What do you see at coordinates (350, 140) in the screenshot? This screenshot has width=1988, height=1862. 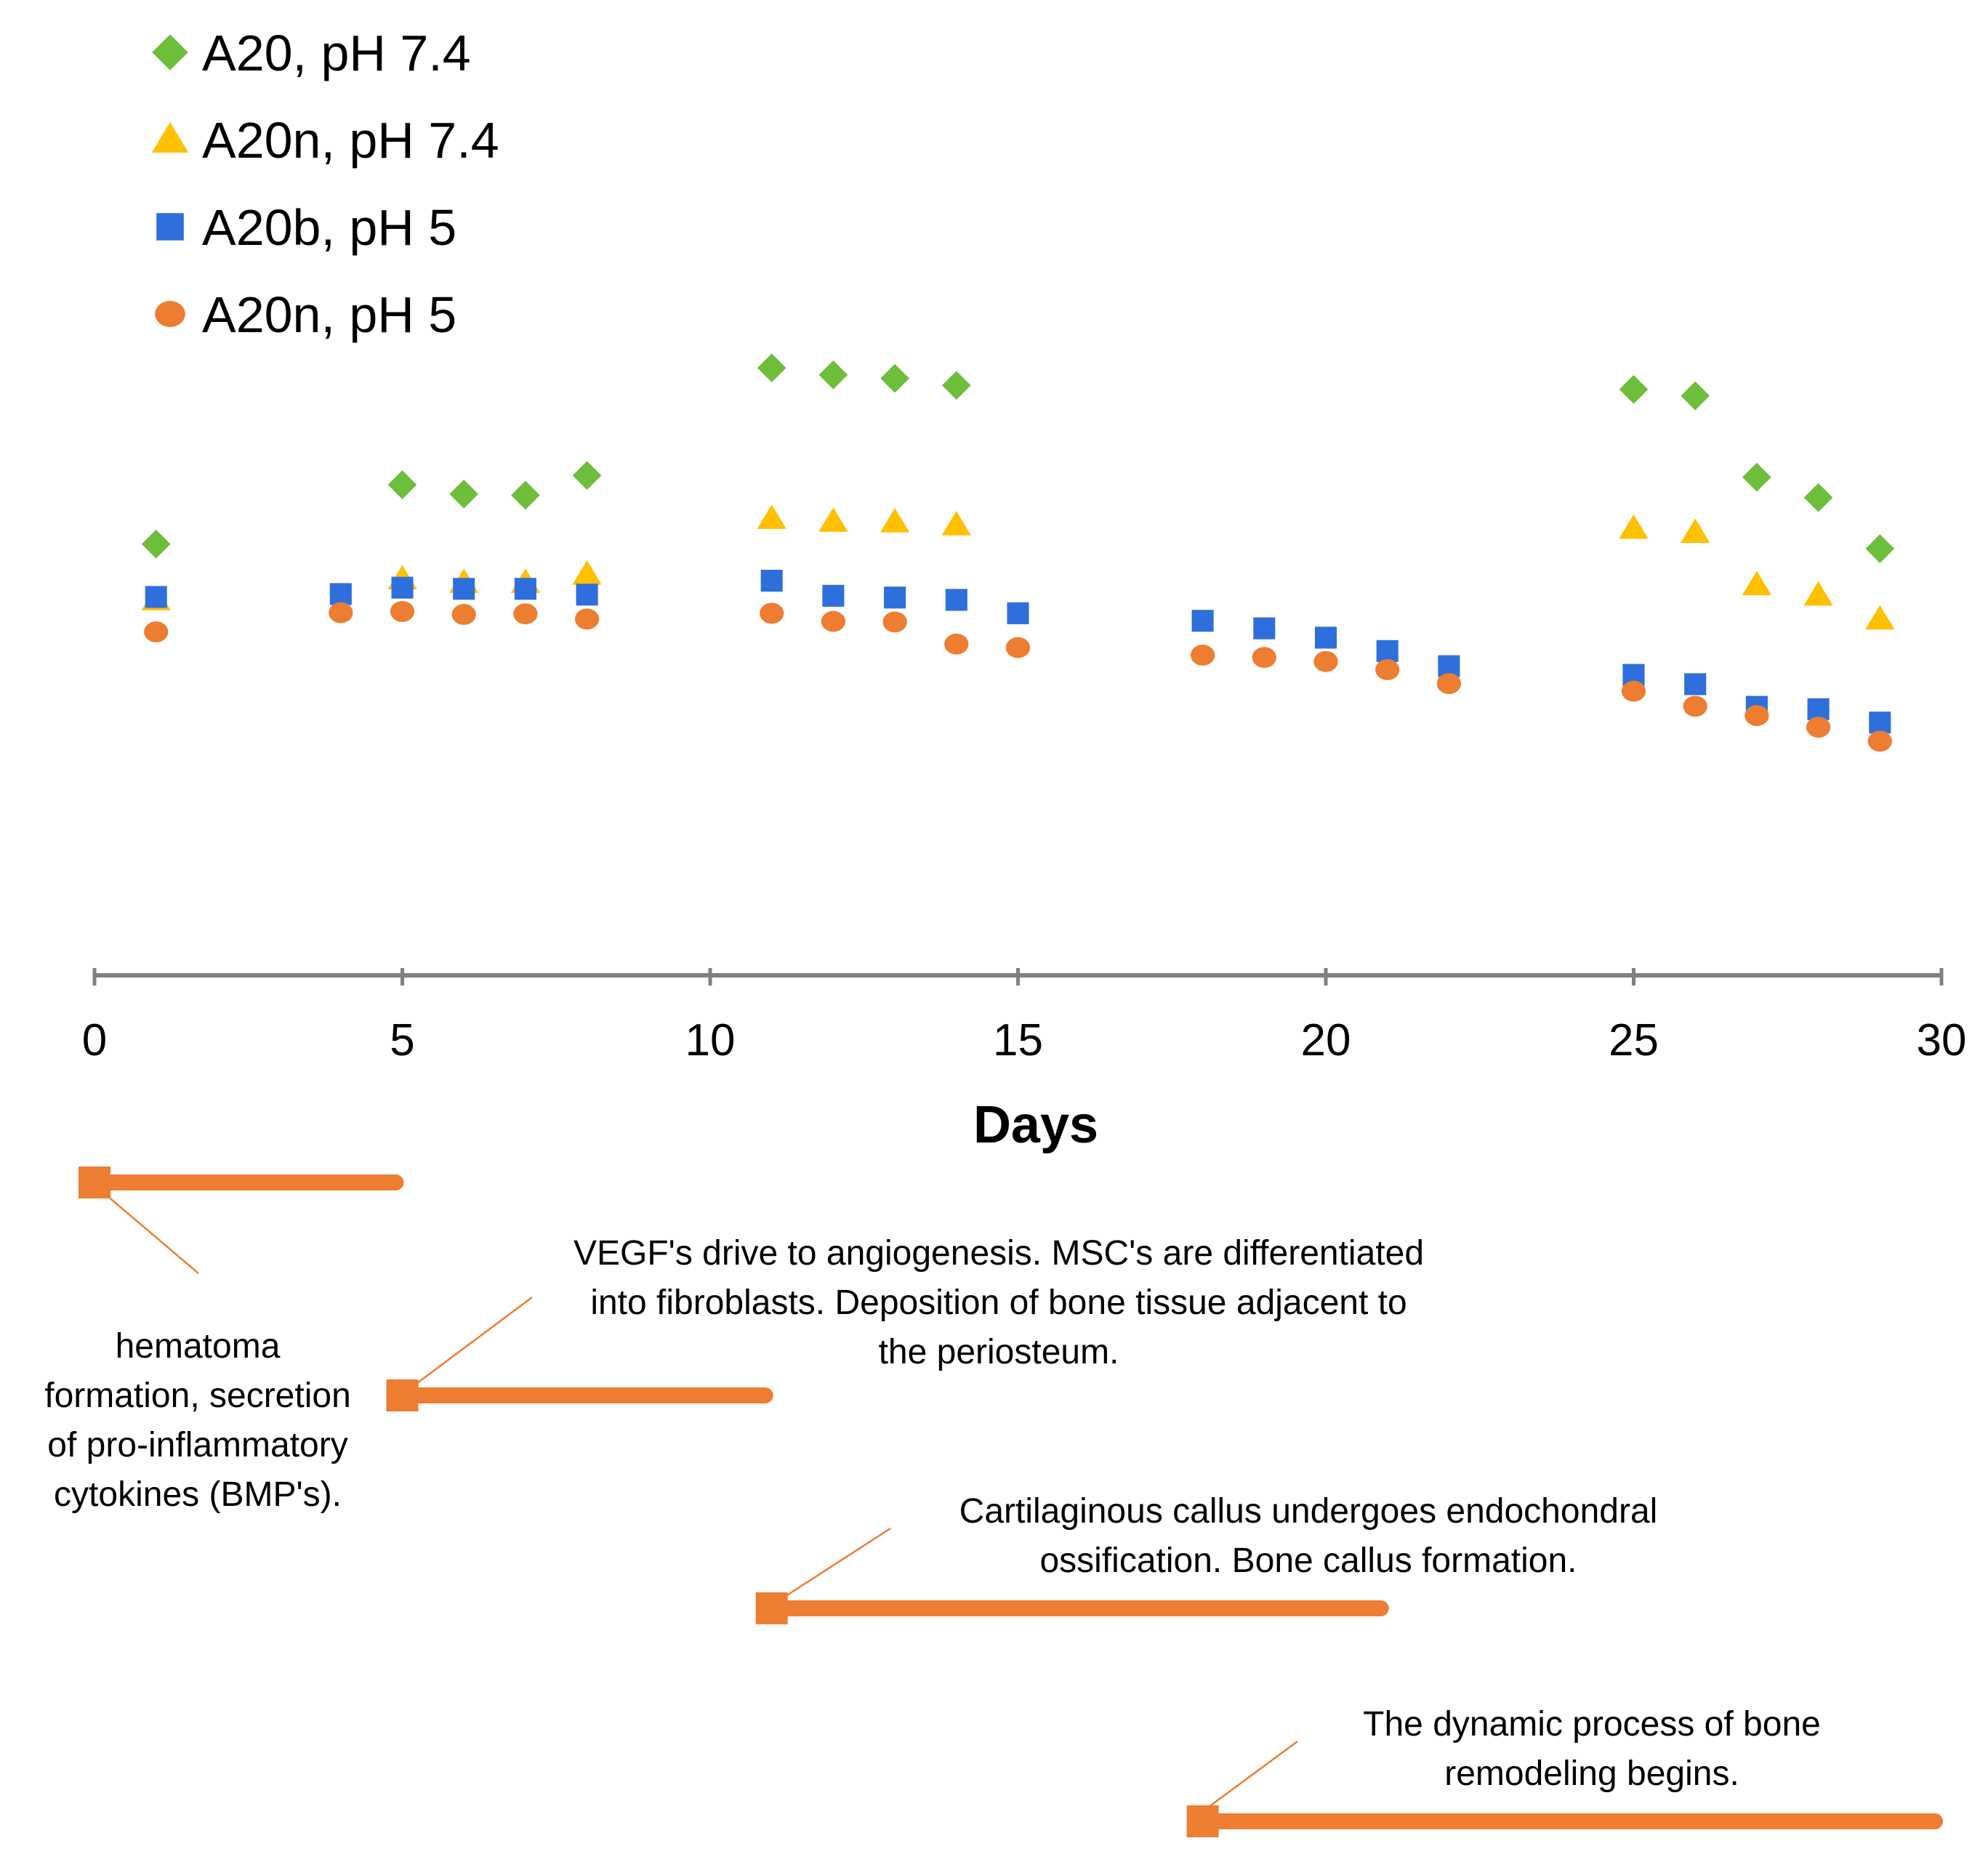 I see `legend-label: A20n, pH 7.4` at bounding box center [350, 140].